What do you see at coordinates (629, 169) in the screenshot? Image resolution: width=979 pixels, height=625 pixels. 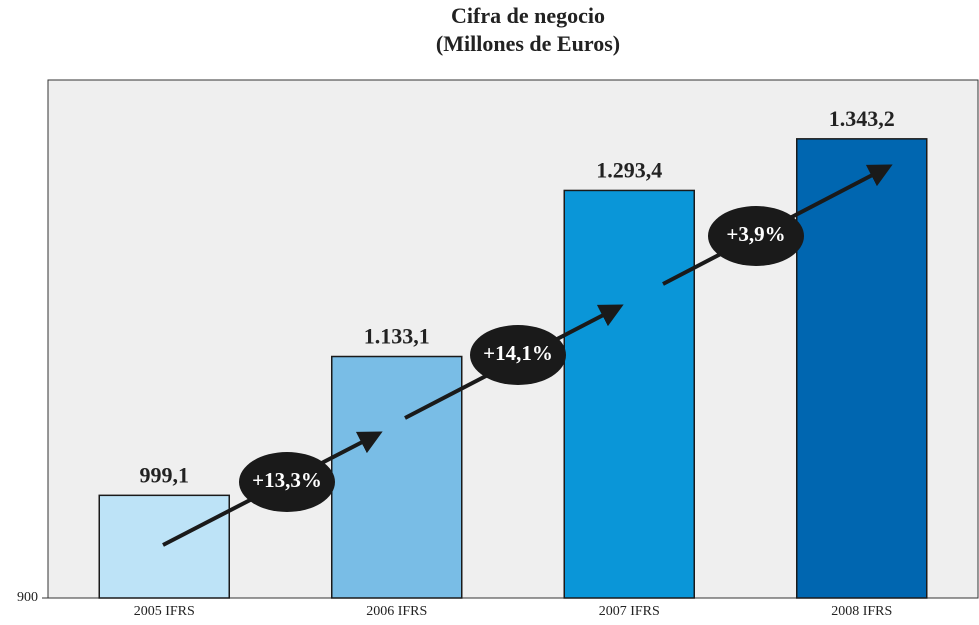 I see `value-label: 1.293,4` at bounding box center [629, 169].